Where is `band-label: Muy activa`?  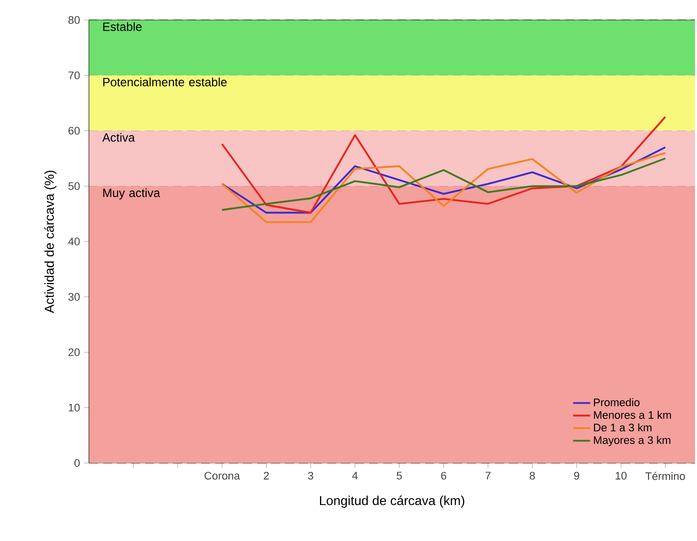 band-label: Muy activa is located at coordinates (131, 194).